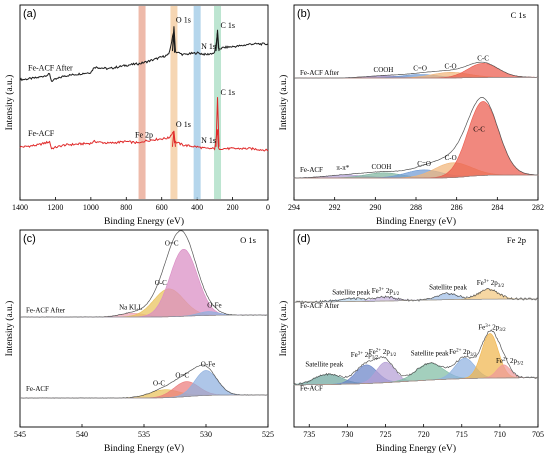 The width and height of the screenshot is (550, 456). I want to click on x-tick-label: 710, so click(500, 434).